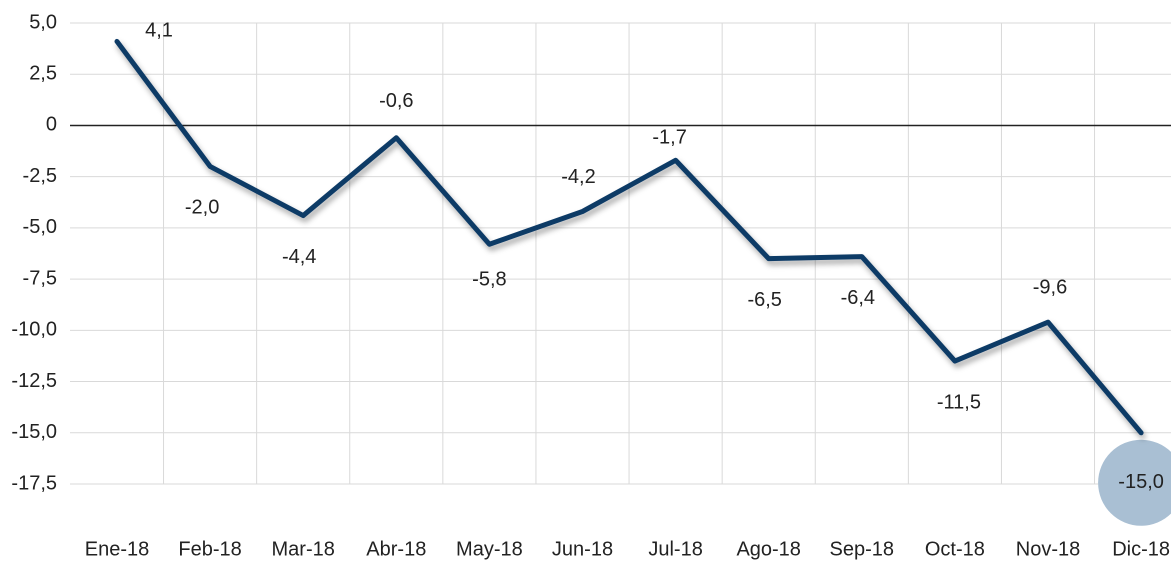 The width and height of the screenshot is (1171, 565). Describe the element at coordinates (578, 177) in the screenshot. I see `data-label: -4,2` at that location.